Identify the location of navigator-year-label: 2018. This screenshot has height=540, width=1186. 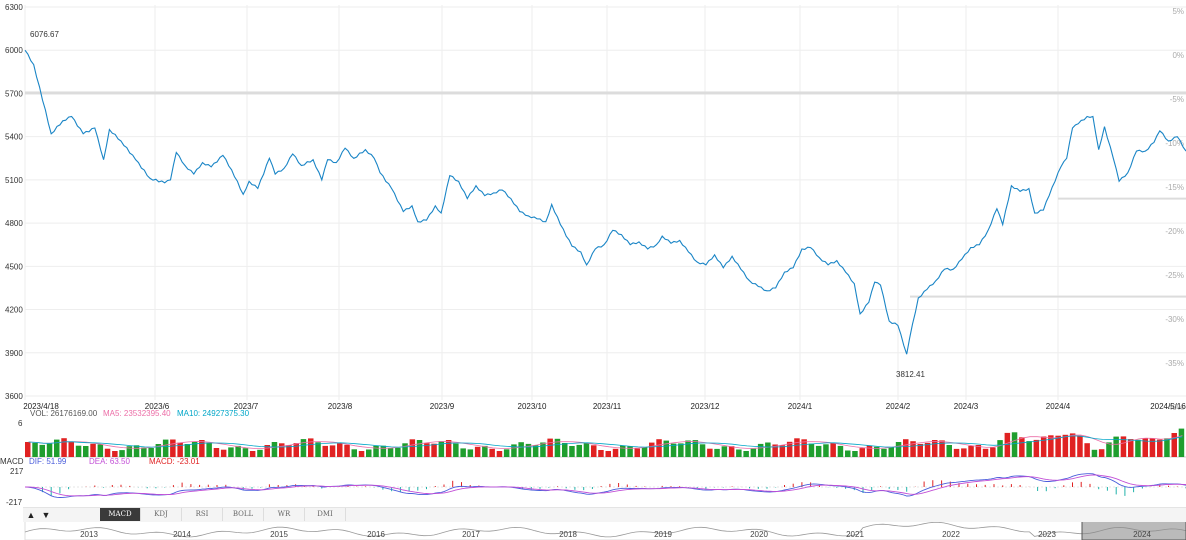
(568, 534).